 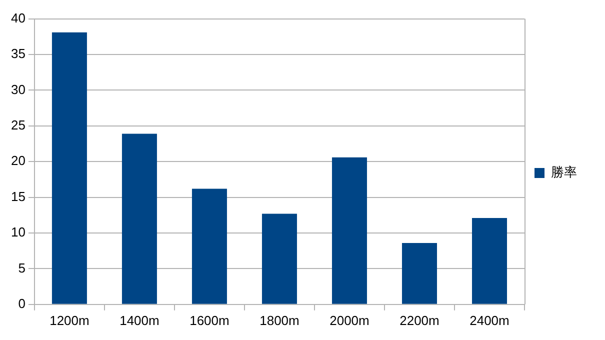 What do you see at coordinates (490, 320) in the screenshot?
I see `x-tick-label: 2400m` at bounding box center [490, 320].